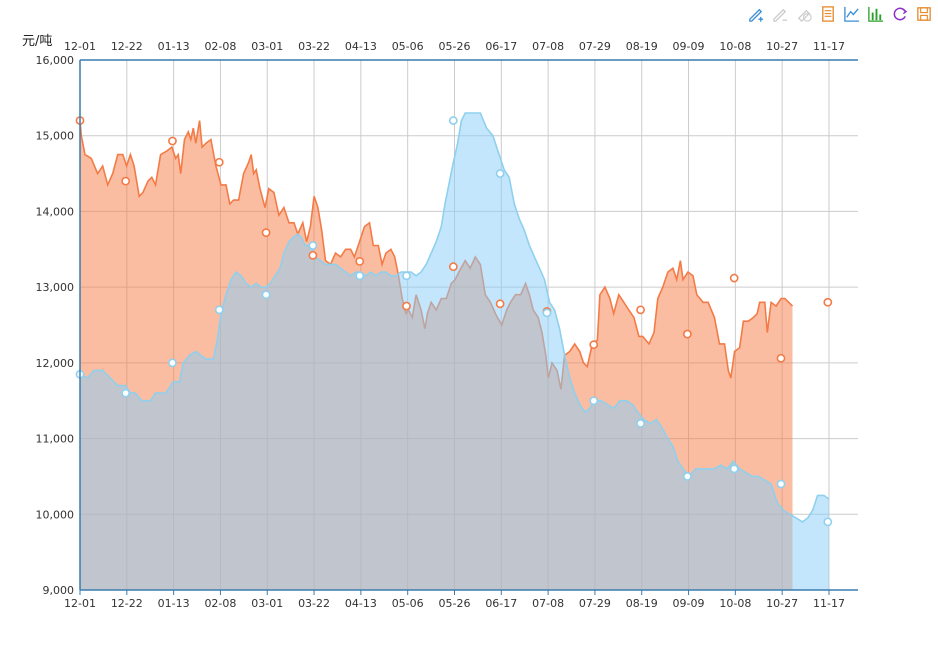 This screenshot has width=938, height=650. I want to click on line-chart-button, so click(852, 14).